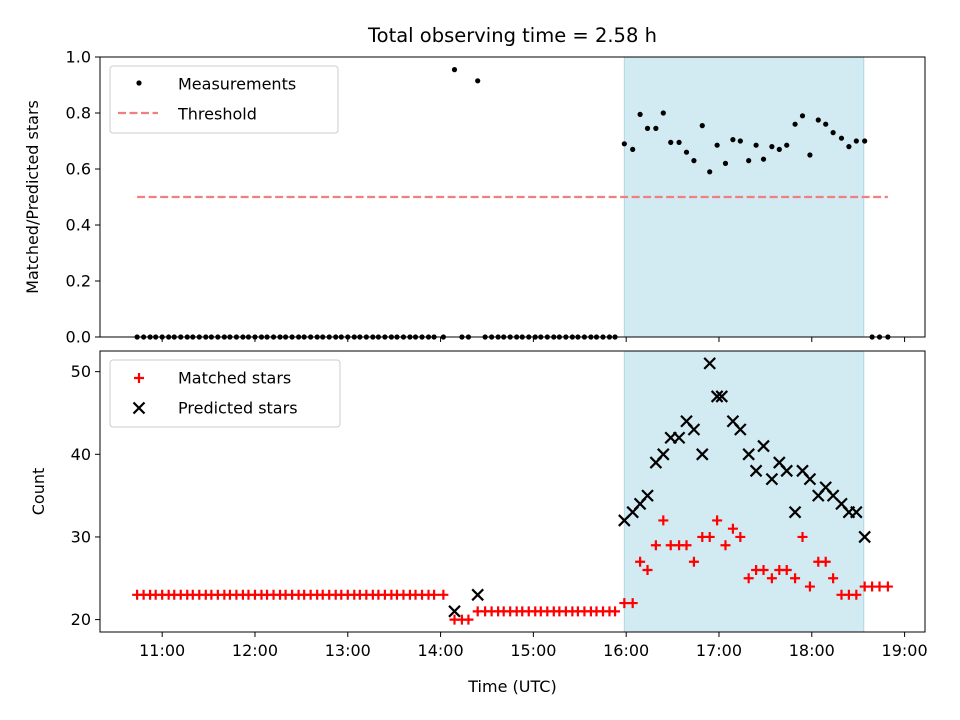 The image size is (960, 720). I want to click on observing-window-span, so click(744, 197).